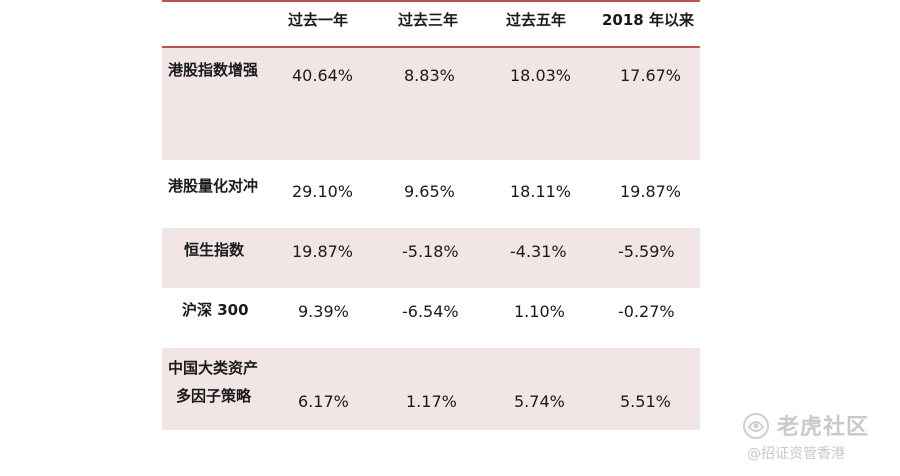  Describe the element at coordinates (539, 401) in the screenshot. I see `cell-5y: 5.74%` at that location.